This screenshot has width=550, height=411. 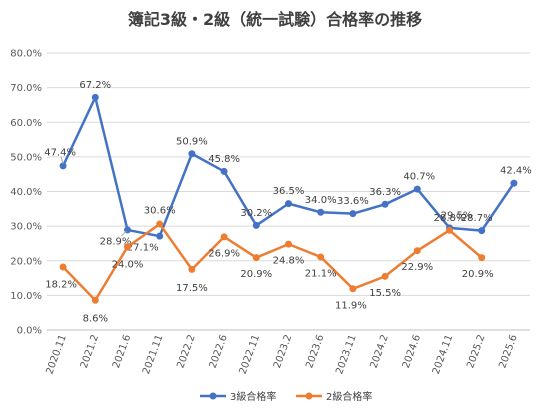 What do you see at coordinates (224, 159) in the screenshot?
I see `data-label: 45.8%` at bounding box center [224, 159].